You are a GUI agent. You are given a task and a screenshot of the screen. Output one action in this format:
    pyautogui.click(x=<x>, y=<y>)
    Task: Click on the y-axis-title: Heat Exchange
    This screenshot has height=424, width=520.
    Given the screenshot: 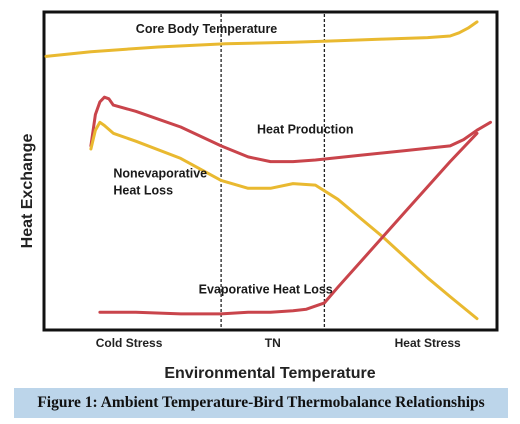 What is the action you would take?
    pyautogui.click(x=27, y=191)
    